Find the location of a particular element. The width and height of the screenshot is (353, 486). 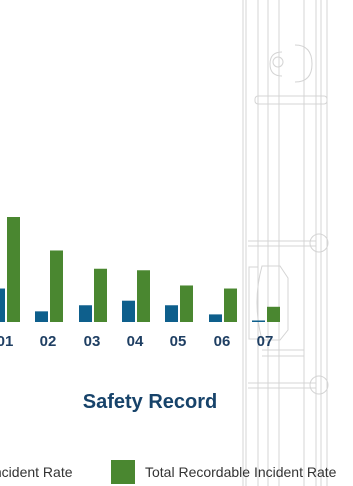

tick-labels-layer: 01 02 03 04 05 06 07 is located at coordinates (136, 341).